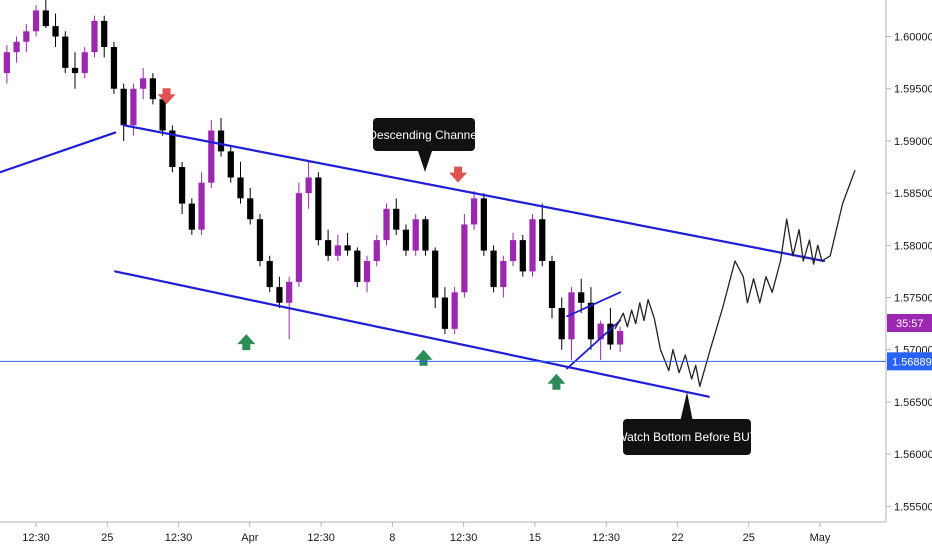 The height and width of the screenshot is (550, 932). I want to click on callout-box, so click(424, 134).